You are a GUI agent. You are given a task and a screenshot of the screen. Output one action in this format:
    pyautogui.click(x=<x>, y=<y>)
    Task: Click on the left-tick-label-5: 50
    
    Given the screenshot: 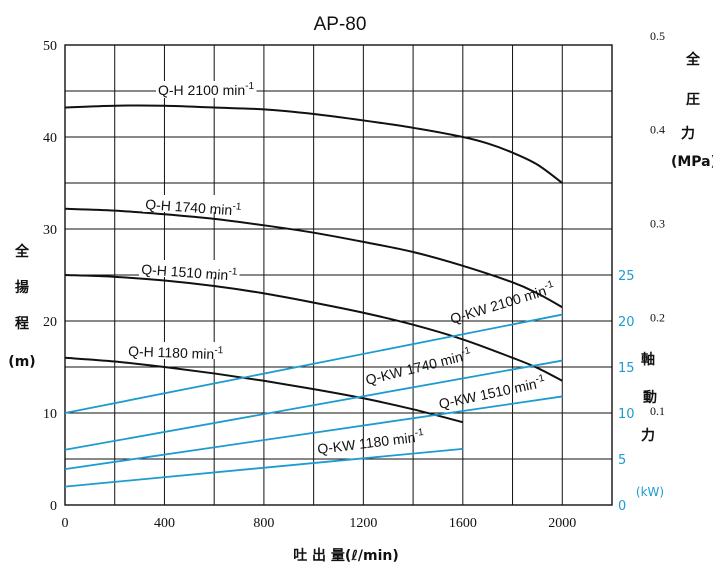 What is the action you would take?
    pyautogui.click(x=50, y=46)
    